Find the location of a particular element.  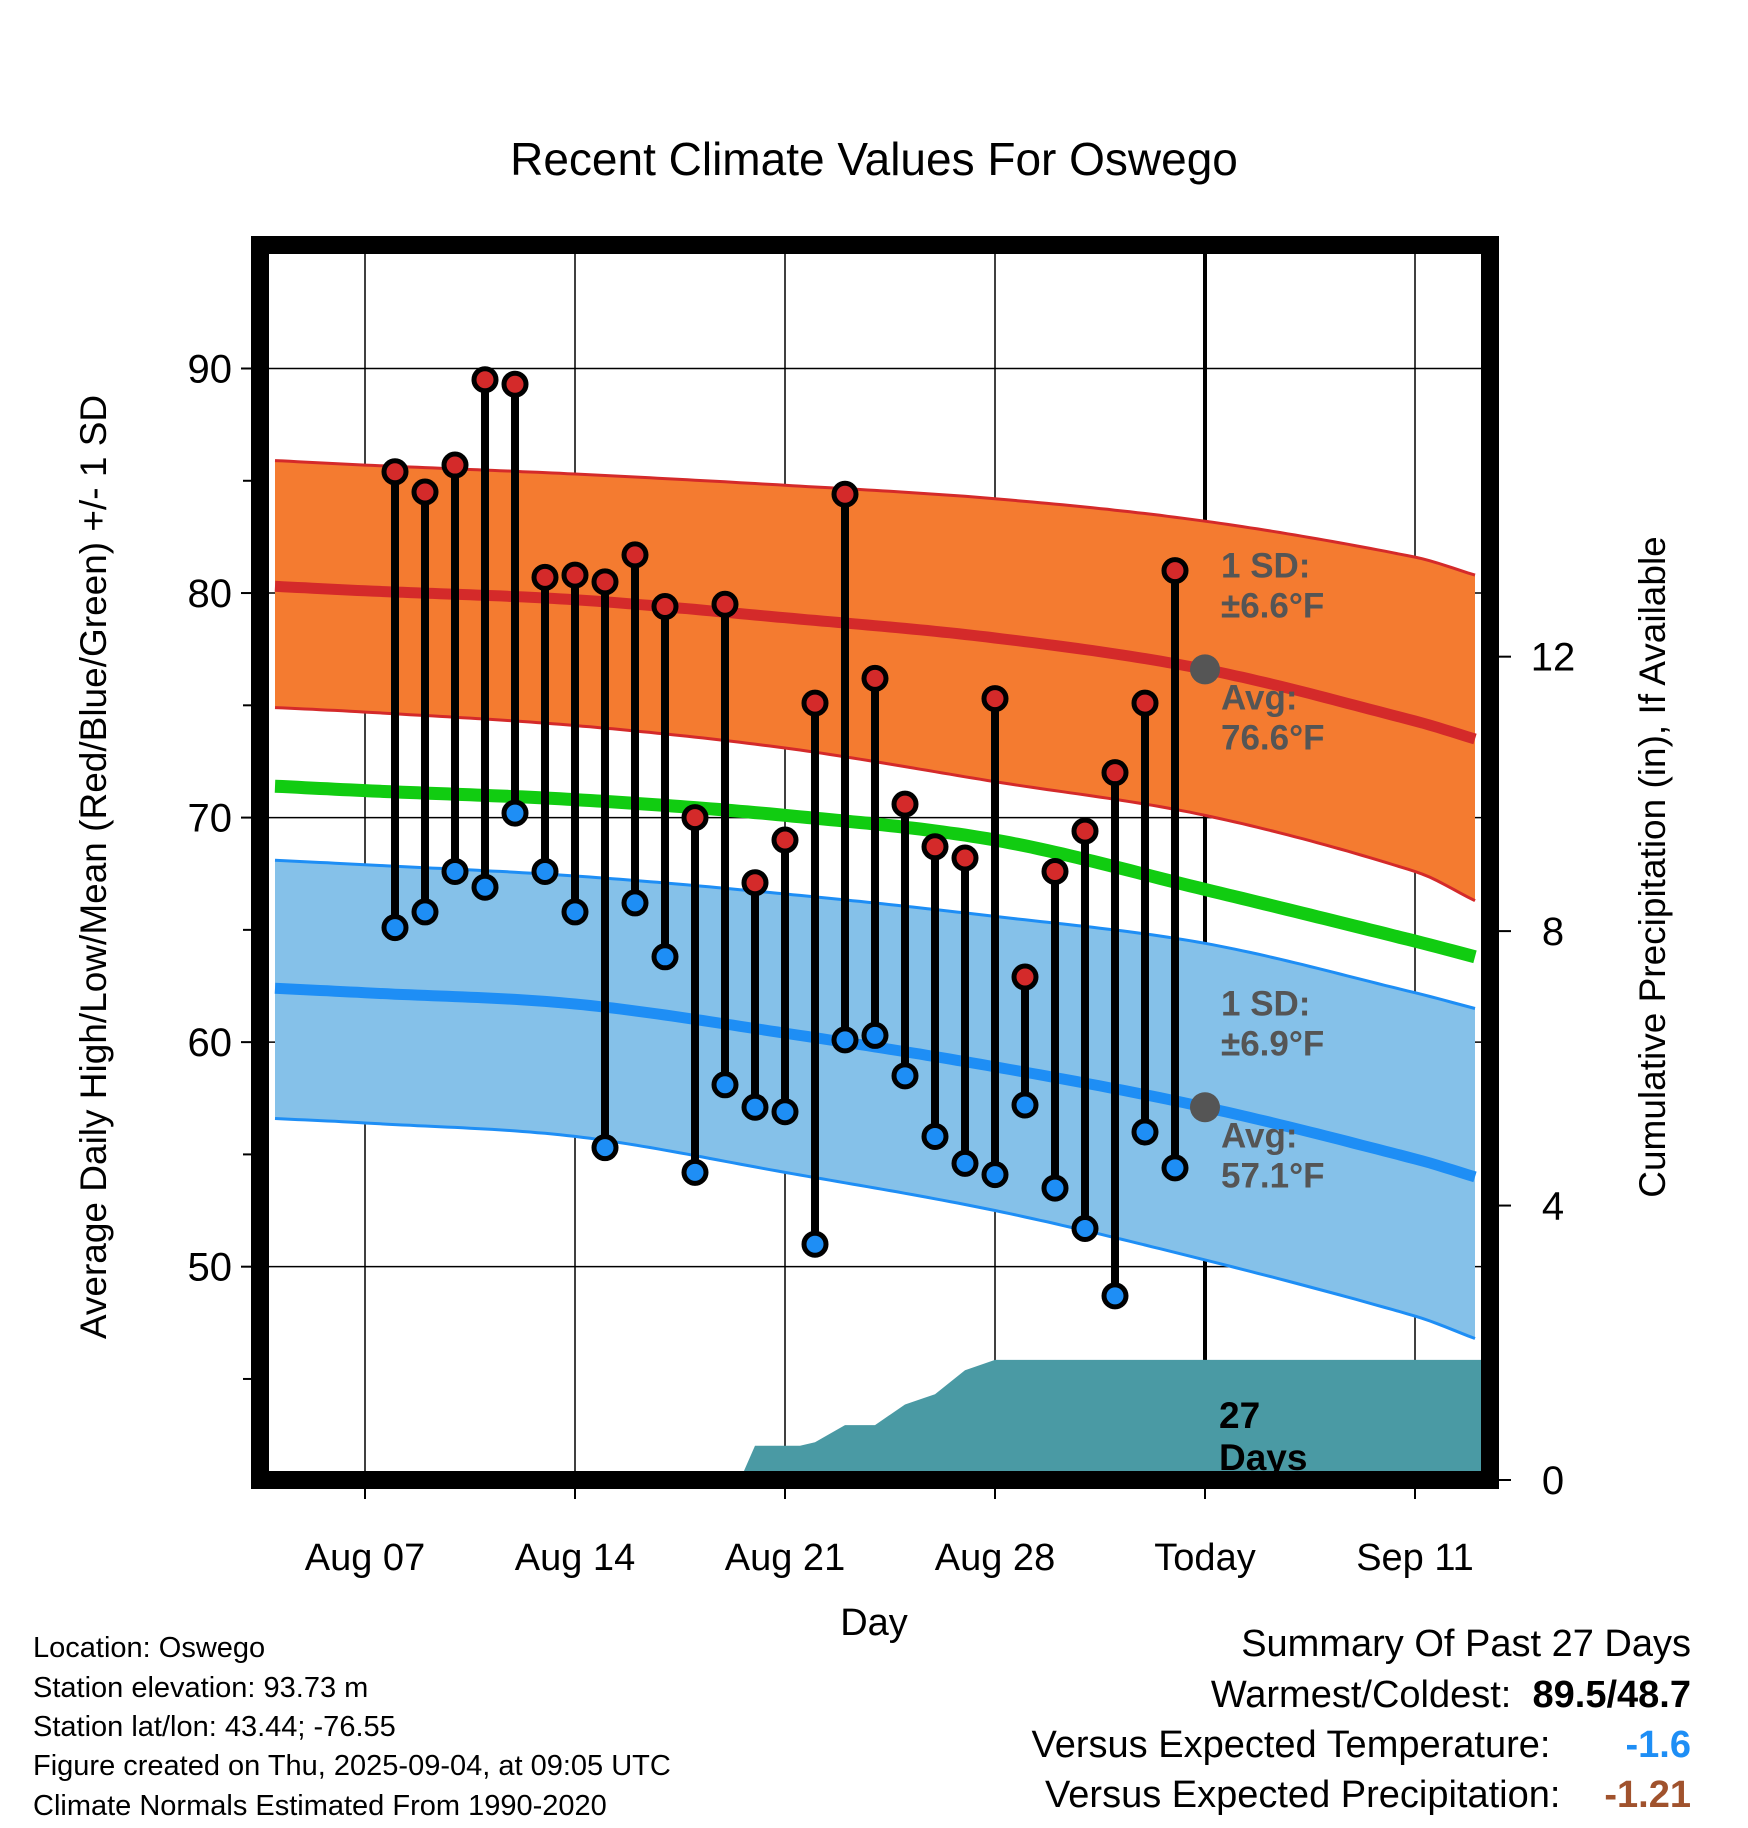

precipitation-area is located at coordinates (1115, 1419).